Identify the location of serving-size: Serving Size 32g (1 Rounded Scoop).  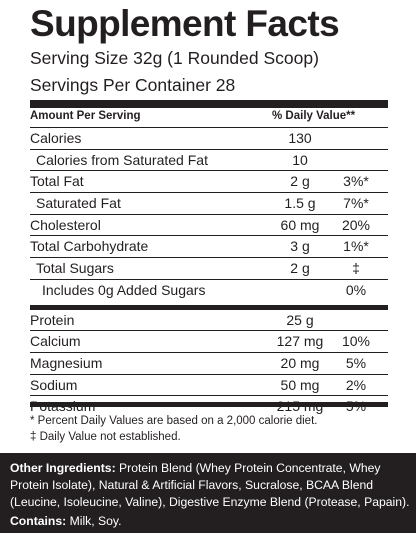
(174, 58).